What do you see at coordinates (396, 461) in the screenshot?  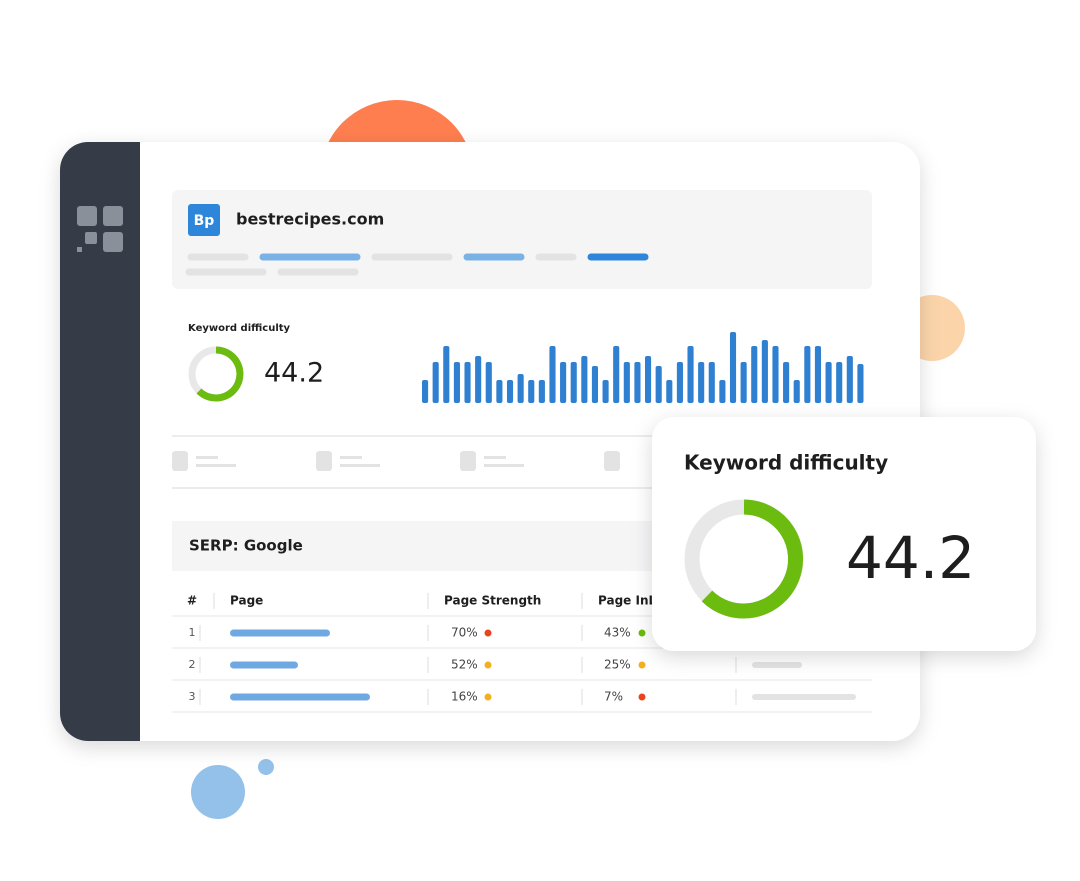 I see `stat-placeholders` at bounding box center [396, 461].